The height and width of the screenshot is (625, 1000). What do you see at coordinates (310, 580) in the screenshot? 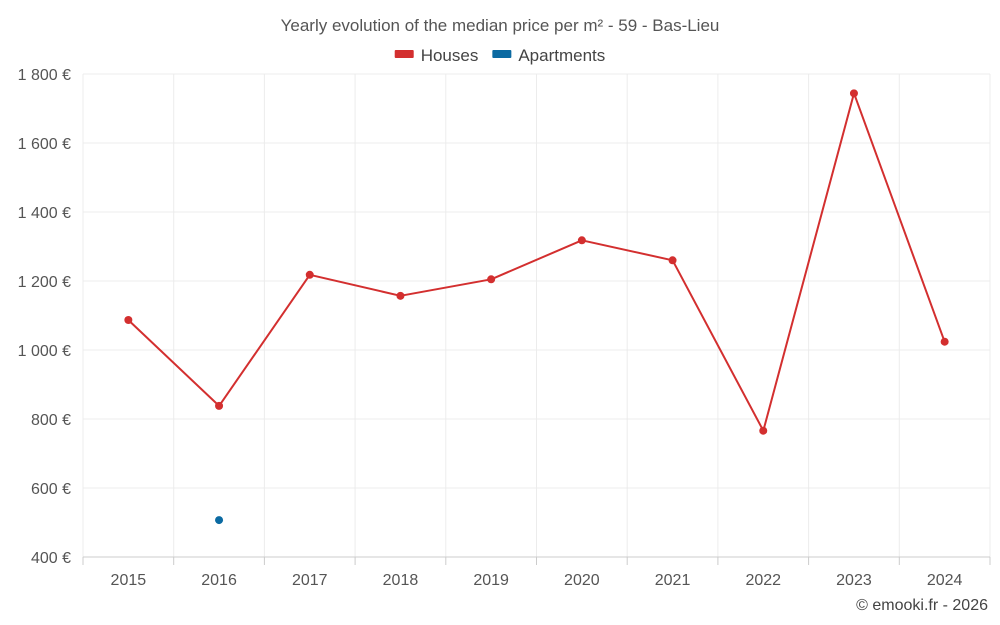
I see `x-tick-label: 2017` at bounding box center [310, 580].